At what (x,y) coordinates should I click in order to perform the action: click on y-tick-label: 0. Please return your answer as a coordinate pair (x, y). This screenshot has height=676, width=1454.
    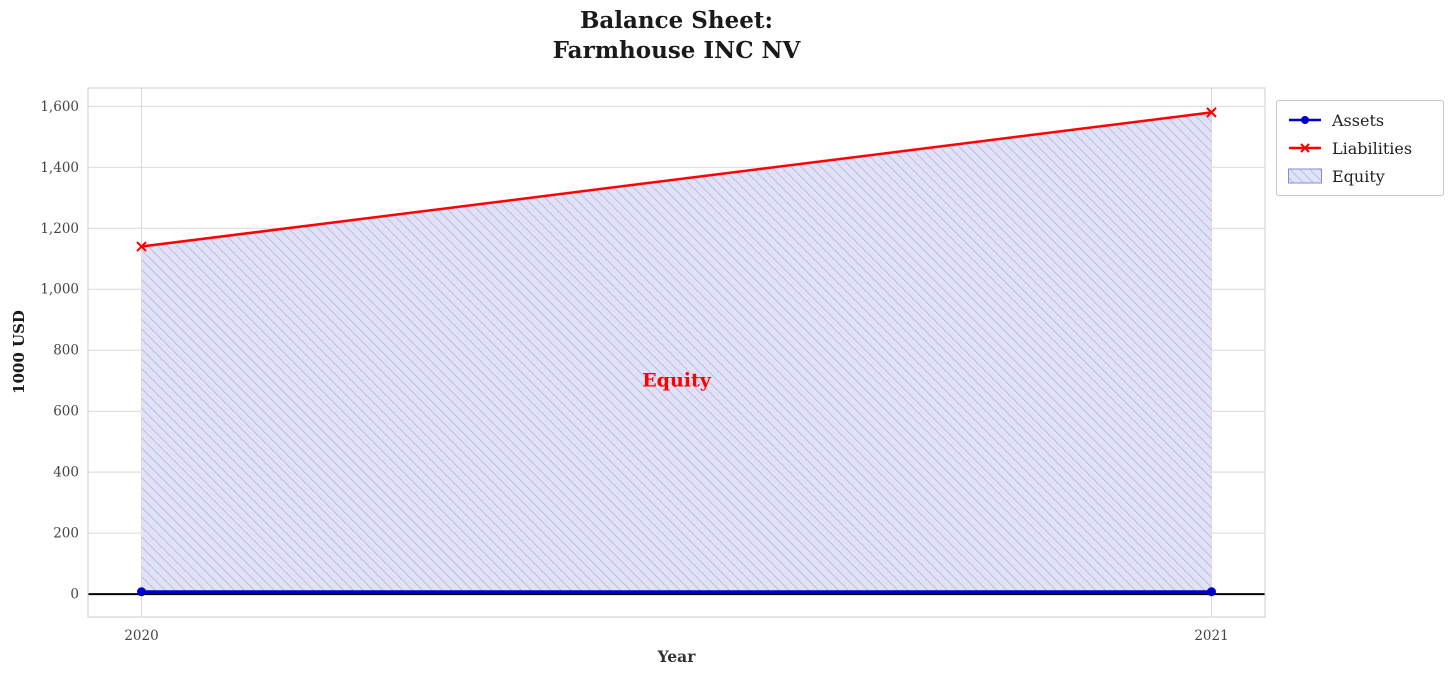
    Looking at the image, I should click on (74, 595).